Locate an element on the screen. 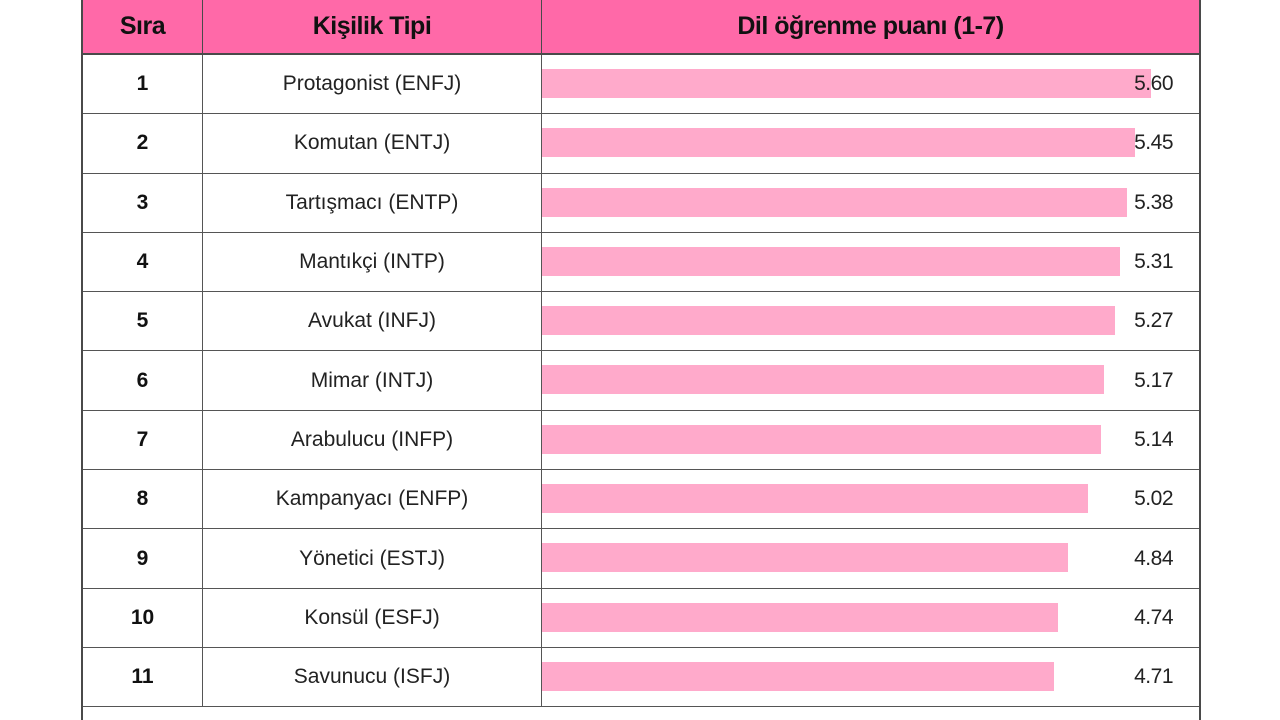 The width and height of the screenshot is (1280, 720). rank-label: 6 is located at coordinates (142, 380).